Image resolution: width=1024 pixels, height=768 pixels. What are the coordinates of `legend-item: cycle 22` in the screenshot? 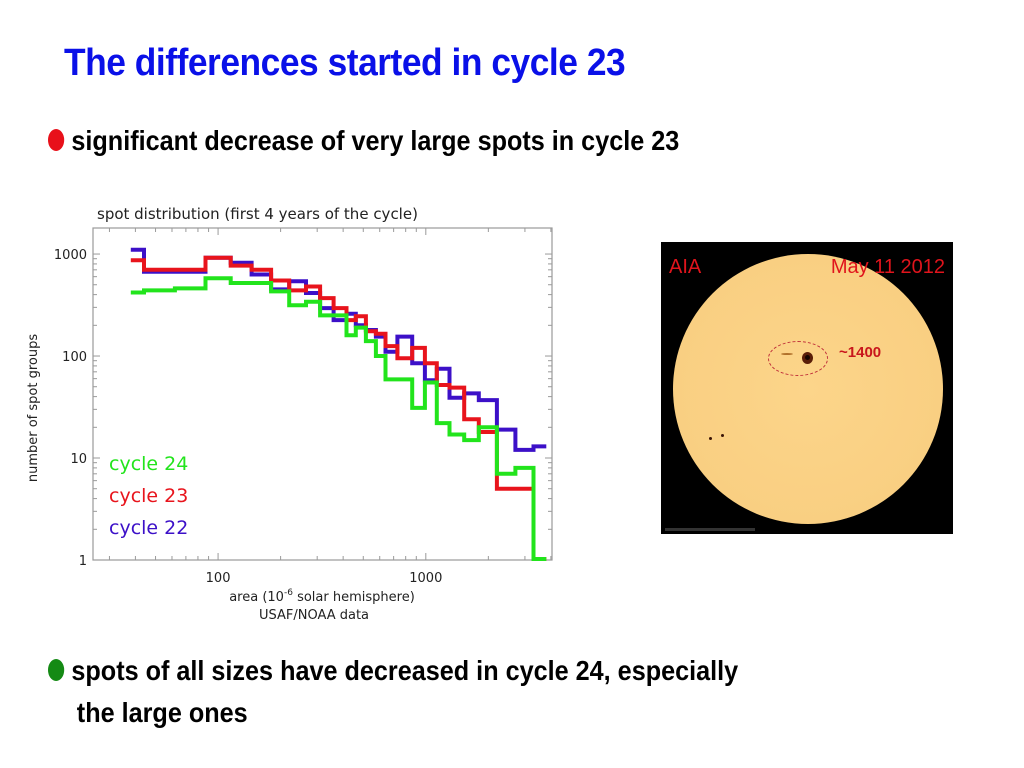 It's located at (148, 528).